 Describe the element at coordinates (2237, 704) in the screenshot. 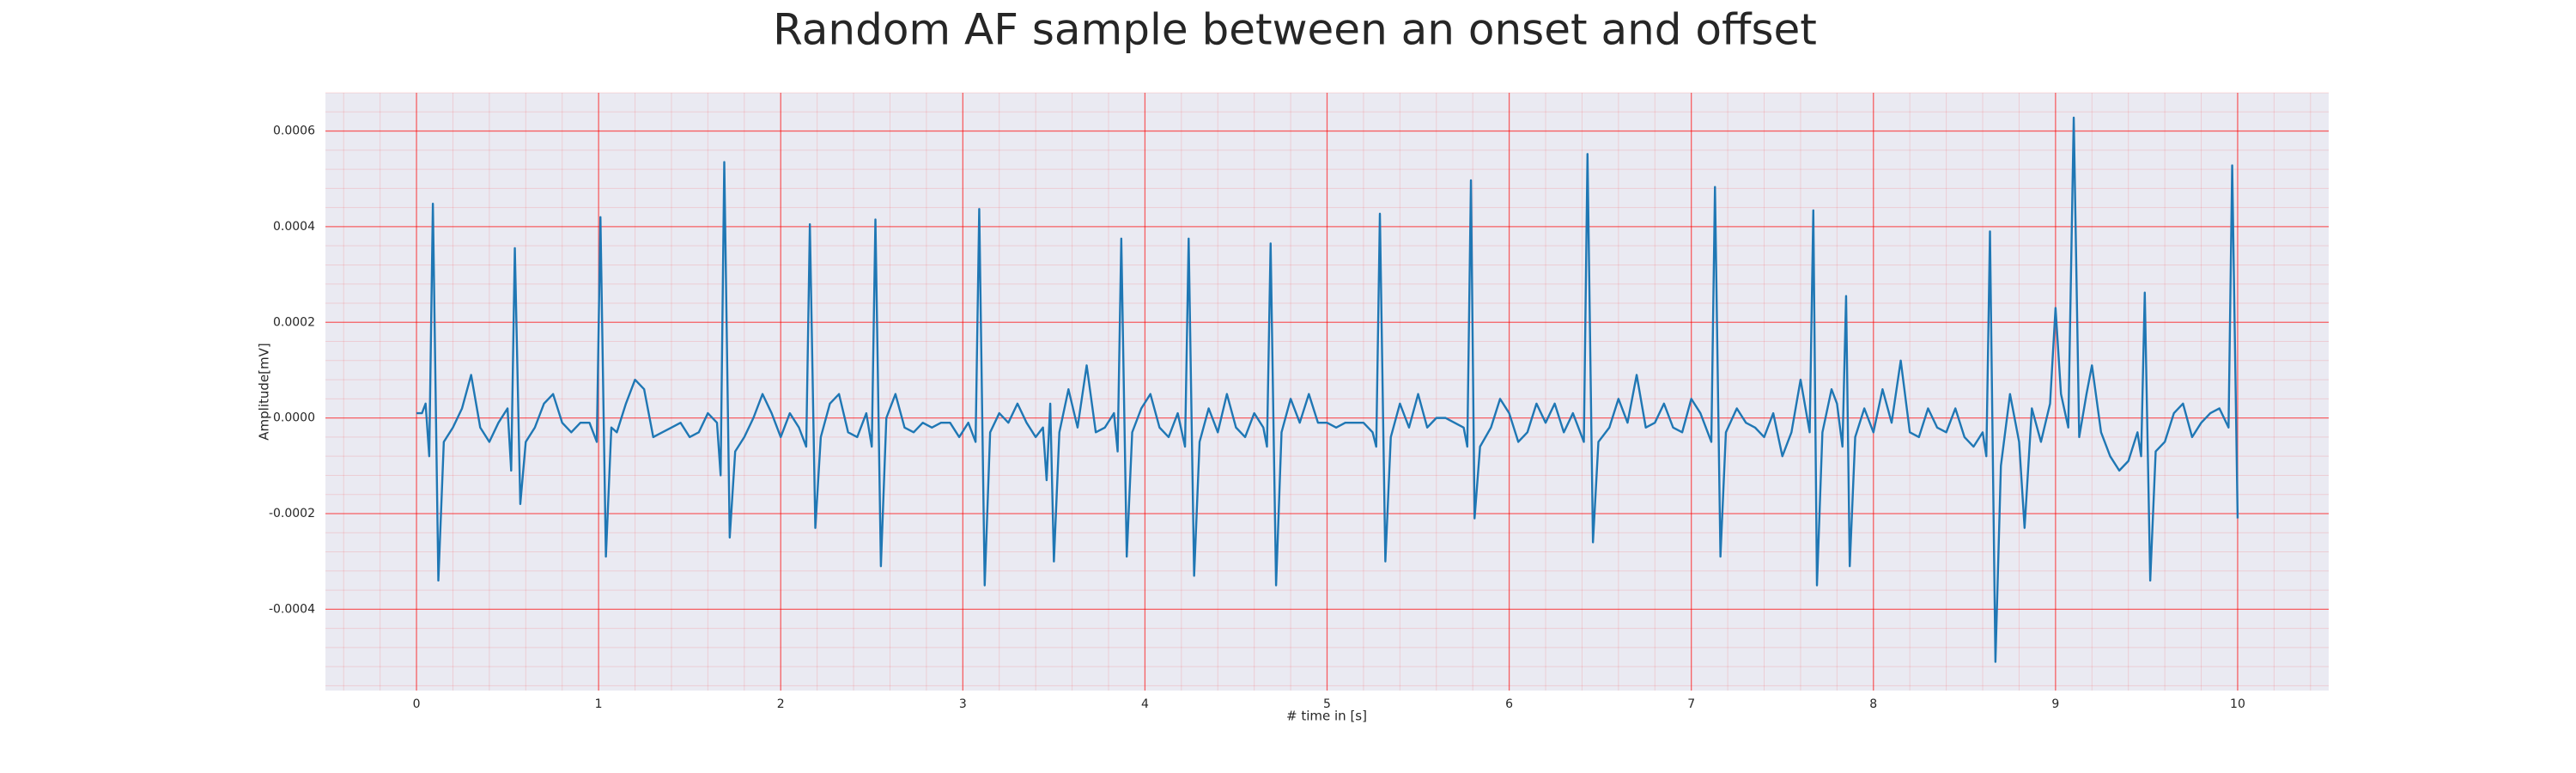

I see `x-tick-label: 10` at that location.